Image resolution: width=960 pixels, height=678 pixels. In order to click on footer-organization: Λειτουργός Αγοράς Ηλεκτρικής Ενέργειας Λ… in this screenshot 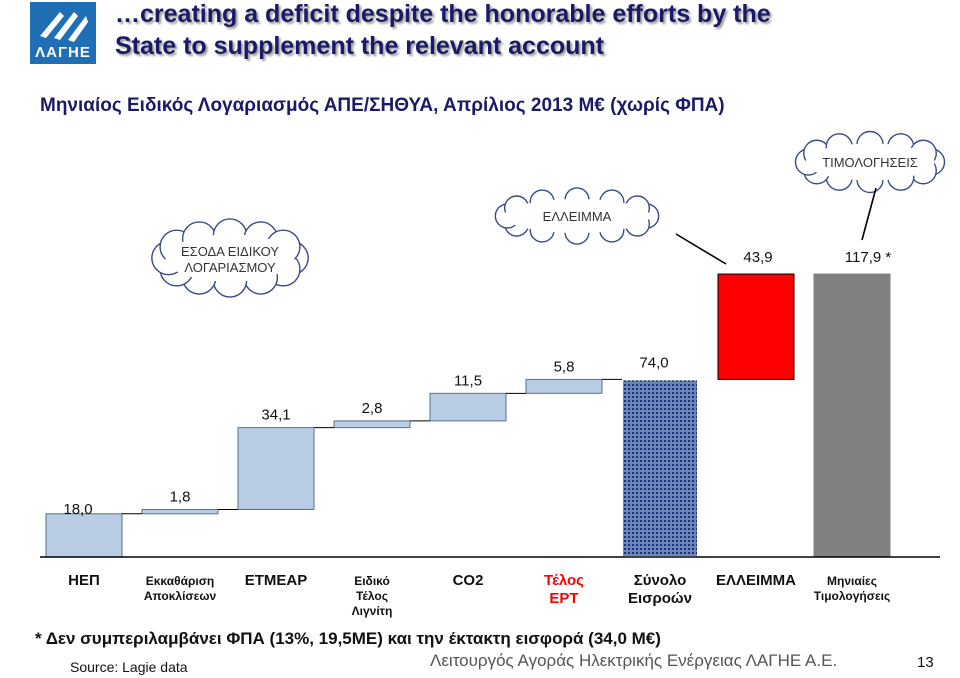, I will do `click(634, 660)`.